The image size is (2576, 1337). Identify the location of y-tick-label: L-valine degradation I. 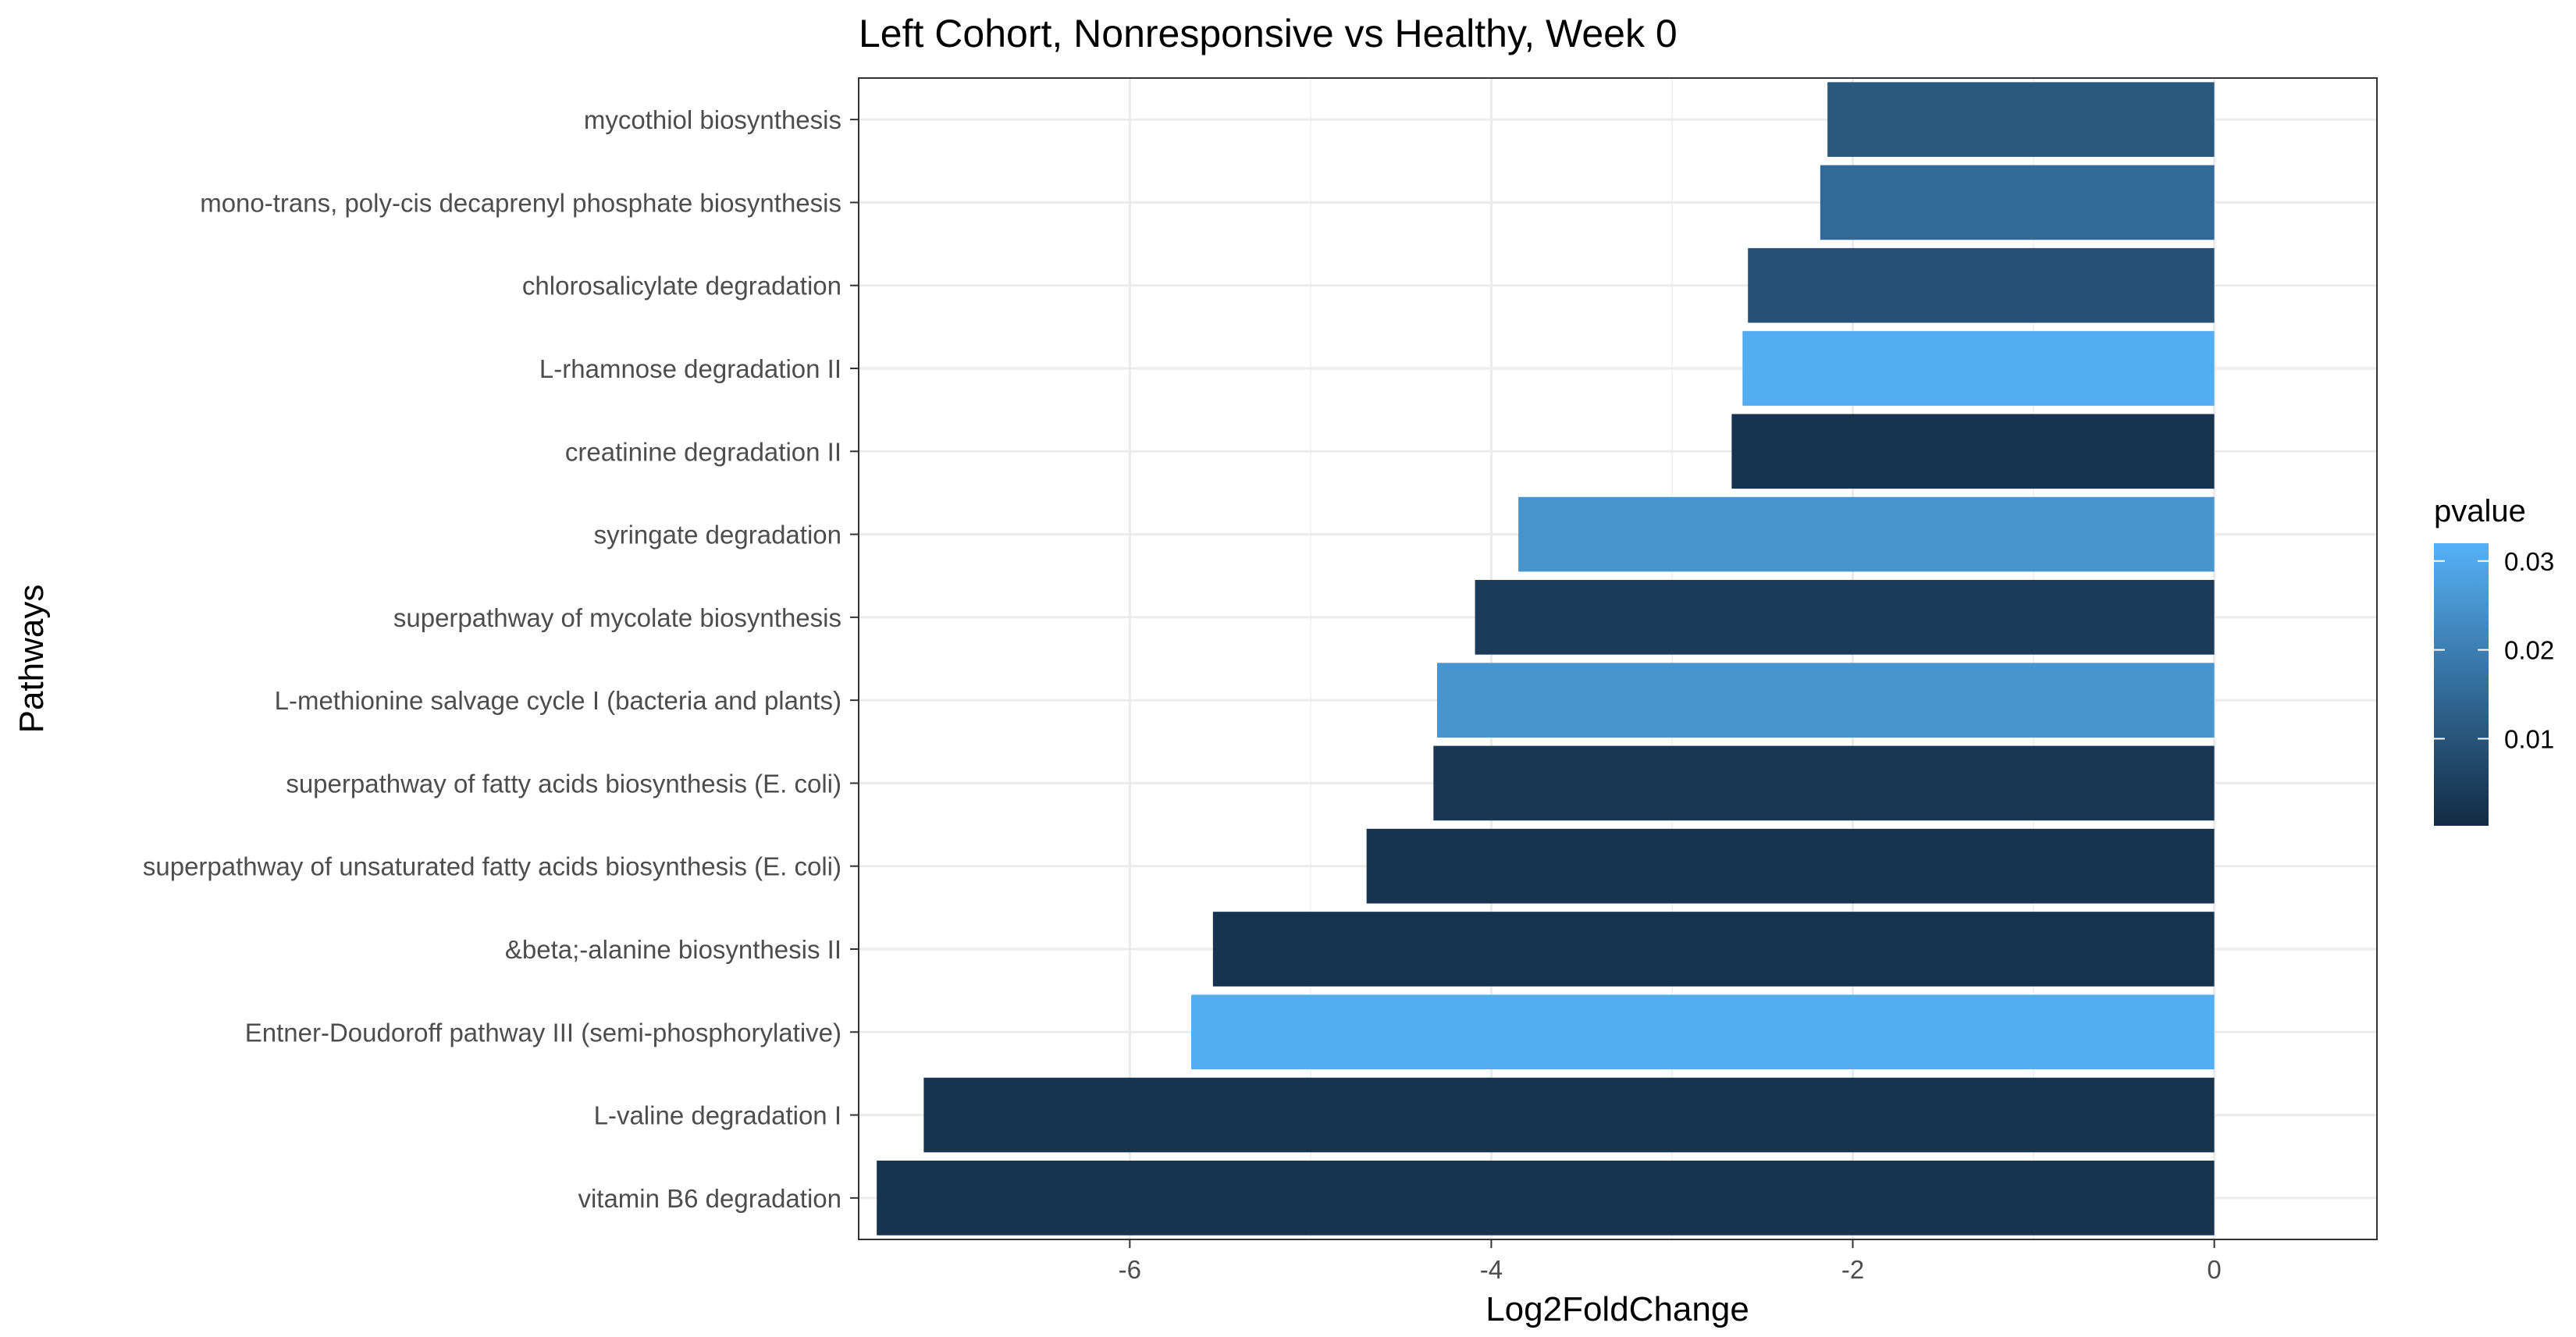
(717, 1116).